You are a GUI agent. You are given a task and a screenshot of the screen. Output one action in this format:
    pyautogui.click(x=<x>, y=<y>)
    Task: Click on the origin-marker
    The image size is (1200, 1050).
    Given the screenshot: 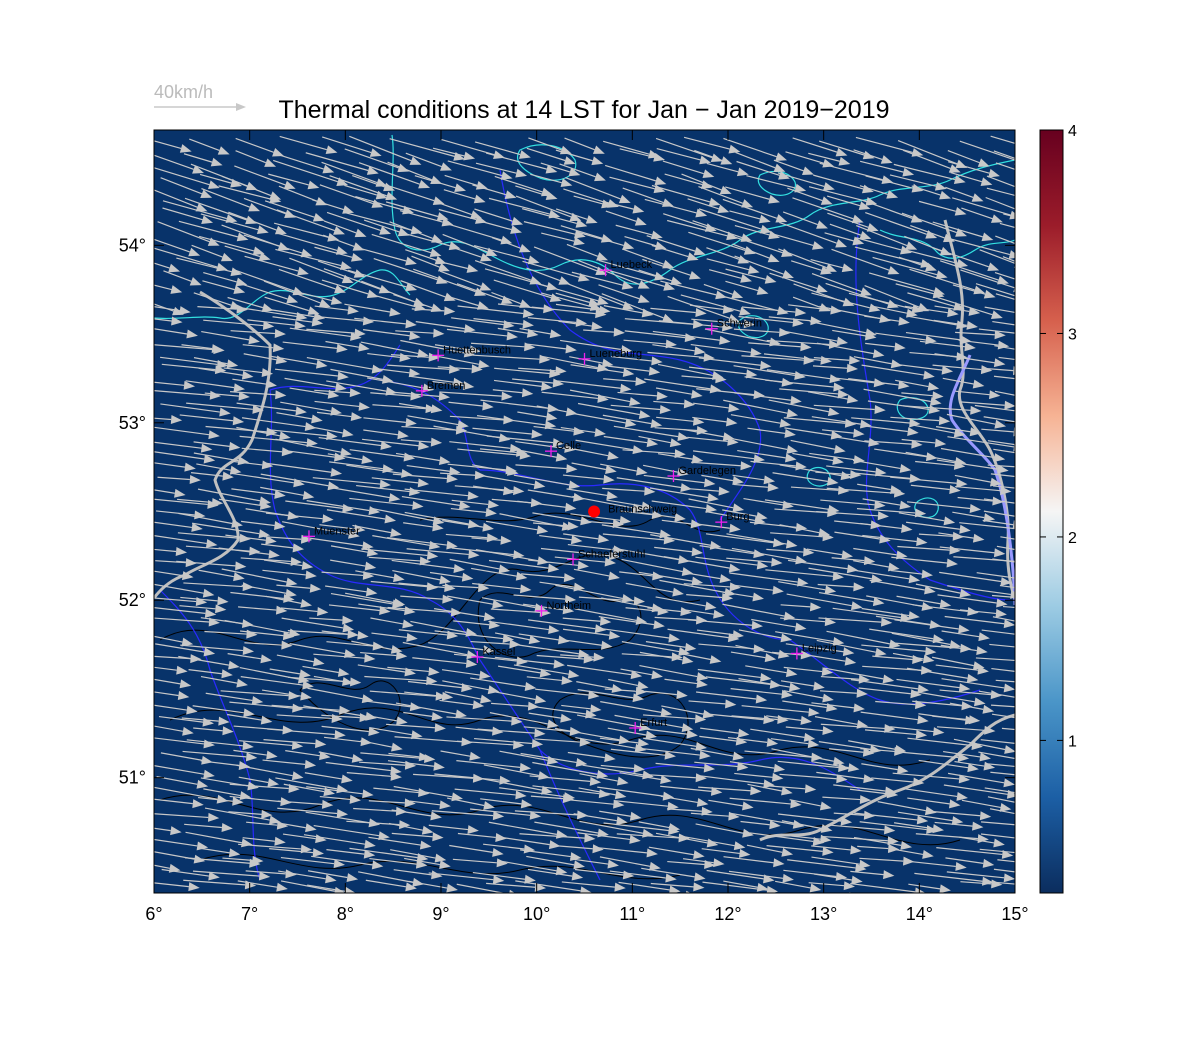 What is the action you would take?
    pyautogui.click(x=594, y=511)
    